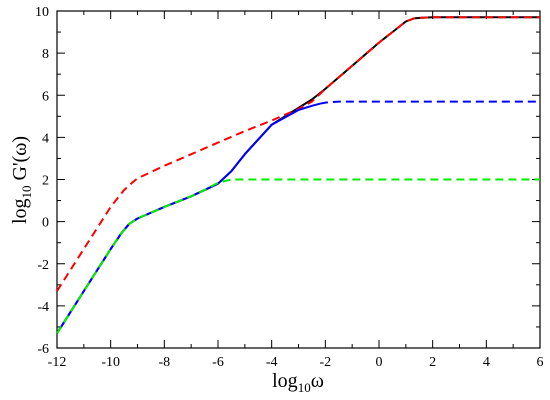  Describe the element at coordinates (45, 54) in the screenshot. I see `y-tick-label: 8` at that location.